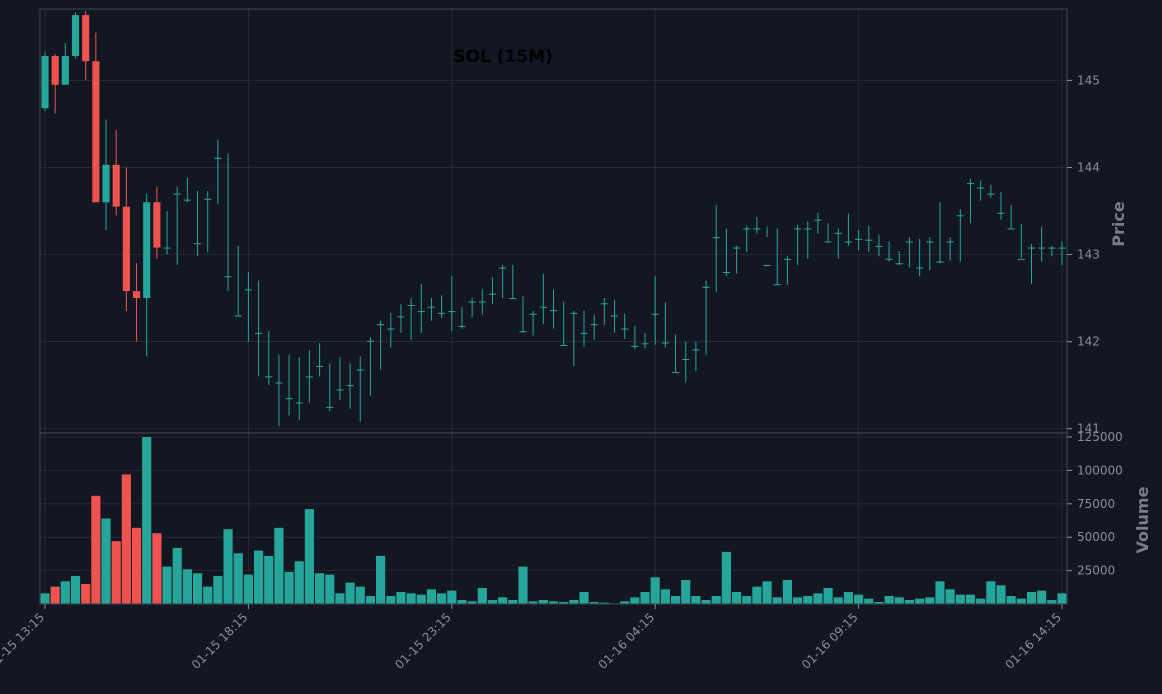 The height and width of the screenshot is (694, 1162). I want to click on price-tick-label: 145, so click(1088, 80).